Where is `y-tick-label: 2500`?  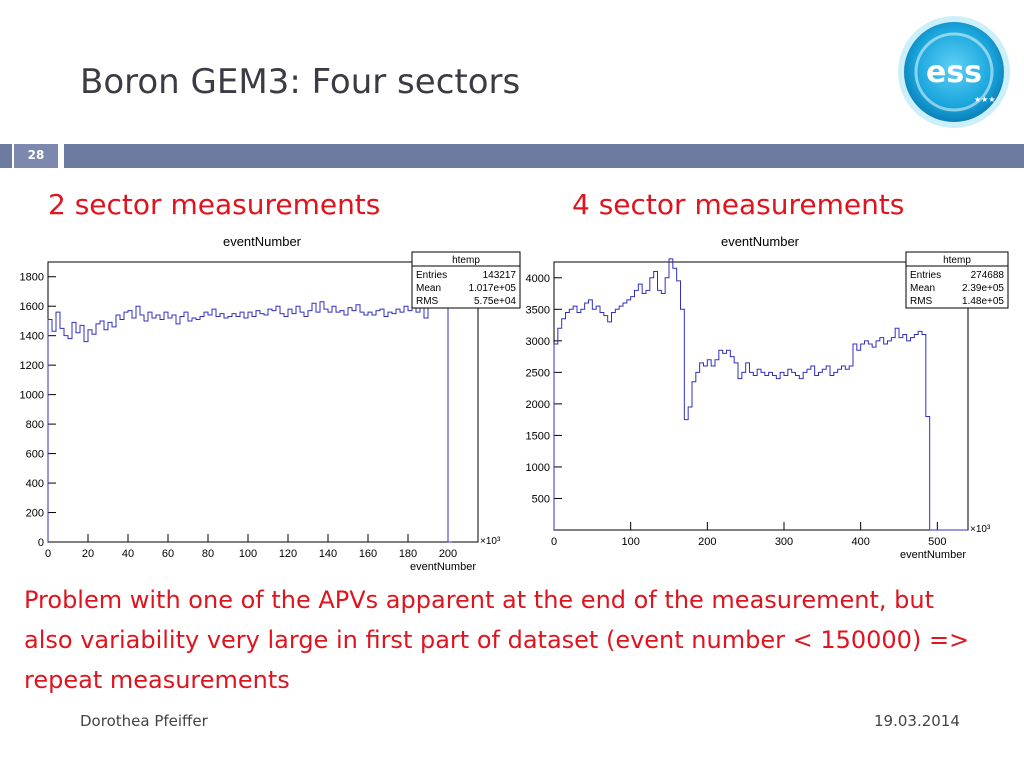 y-tick-label: 2500 is located at coordinates (538, 373).